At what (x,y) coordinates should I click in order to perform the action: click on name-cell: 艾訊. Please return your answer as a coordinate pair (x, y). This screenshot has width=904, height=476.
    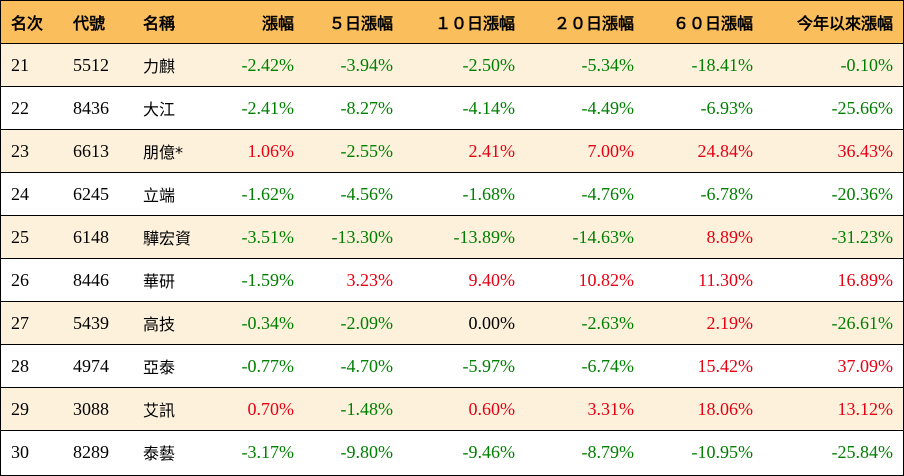
    Looking at the image, I should click on (159, 410).